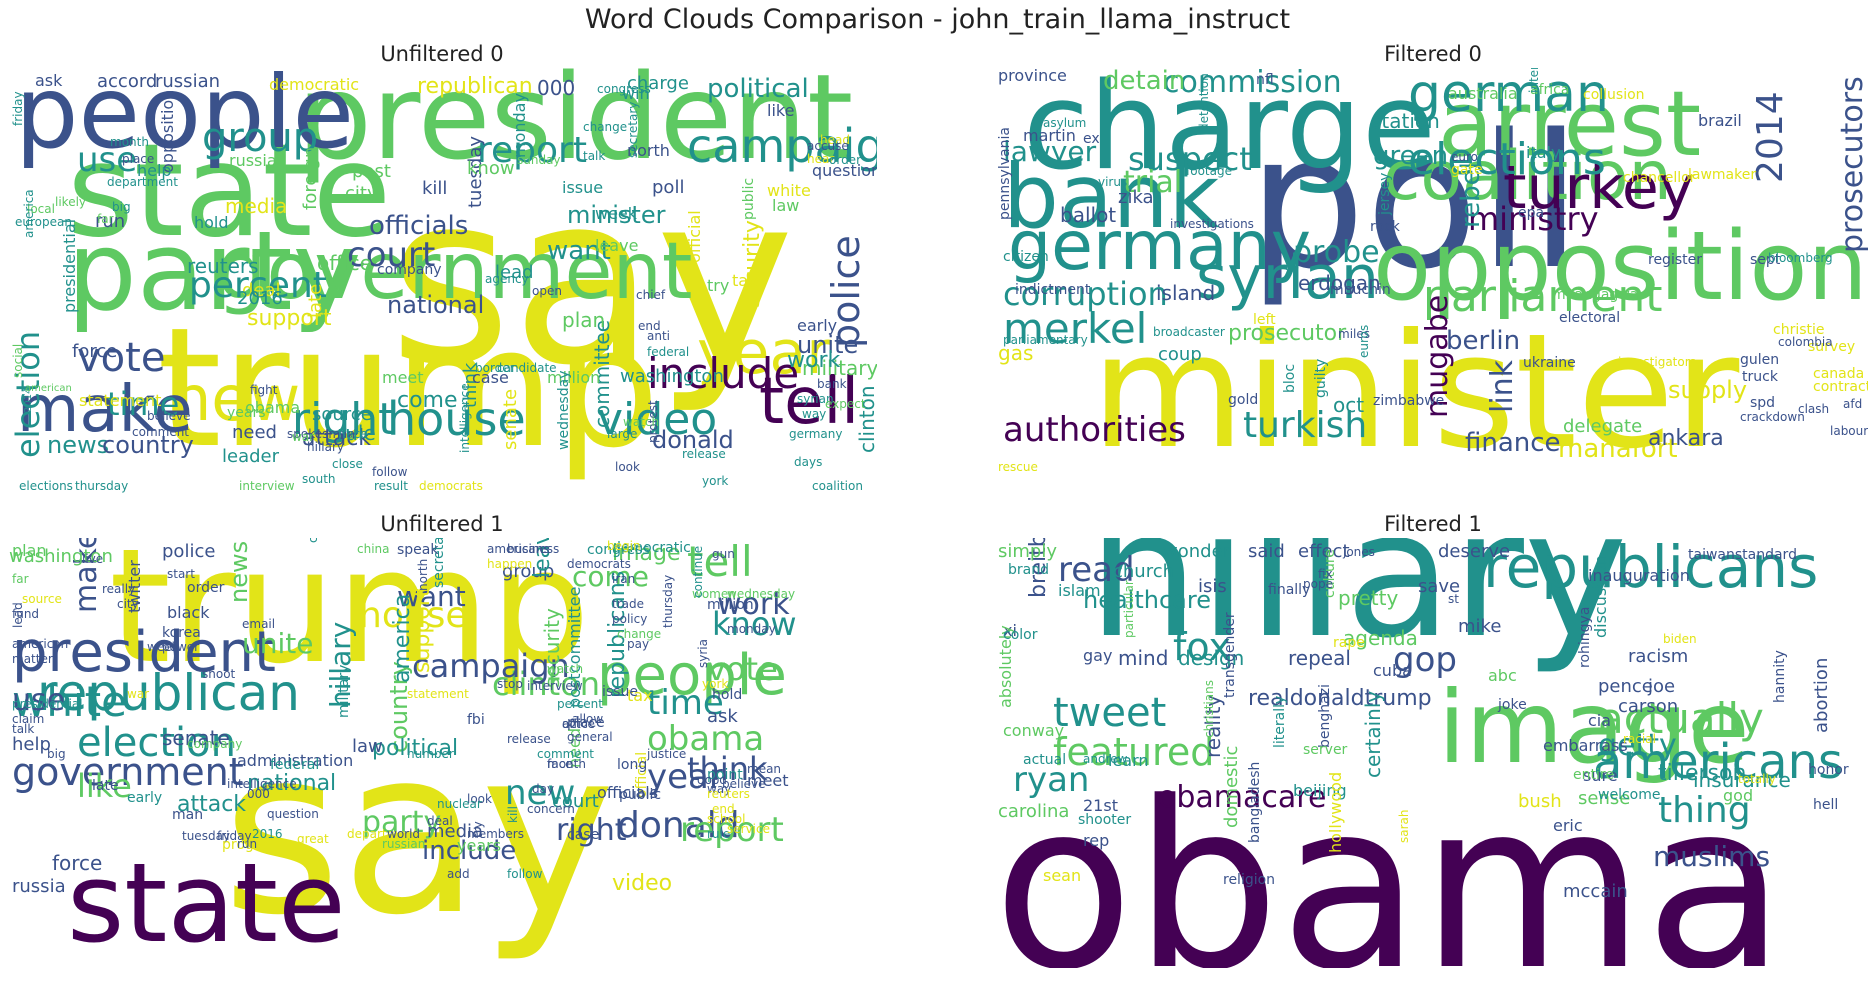 This screenshot has height=985, width=1875. Describe the element at coordinates (28, 719) in the screenshot. I see `cloud-word: claim` at that location.